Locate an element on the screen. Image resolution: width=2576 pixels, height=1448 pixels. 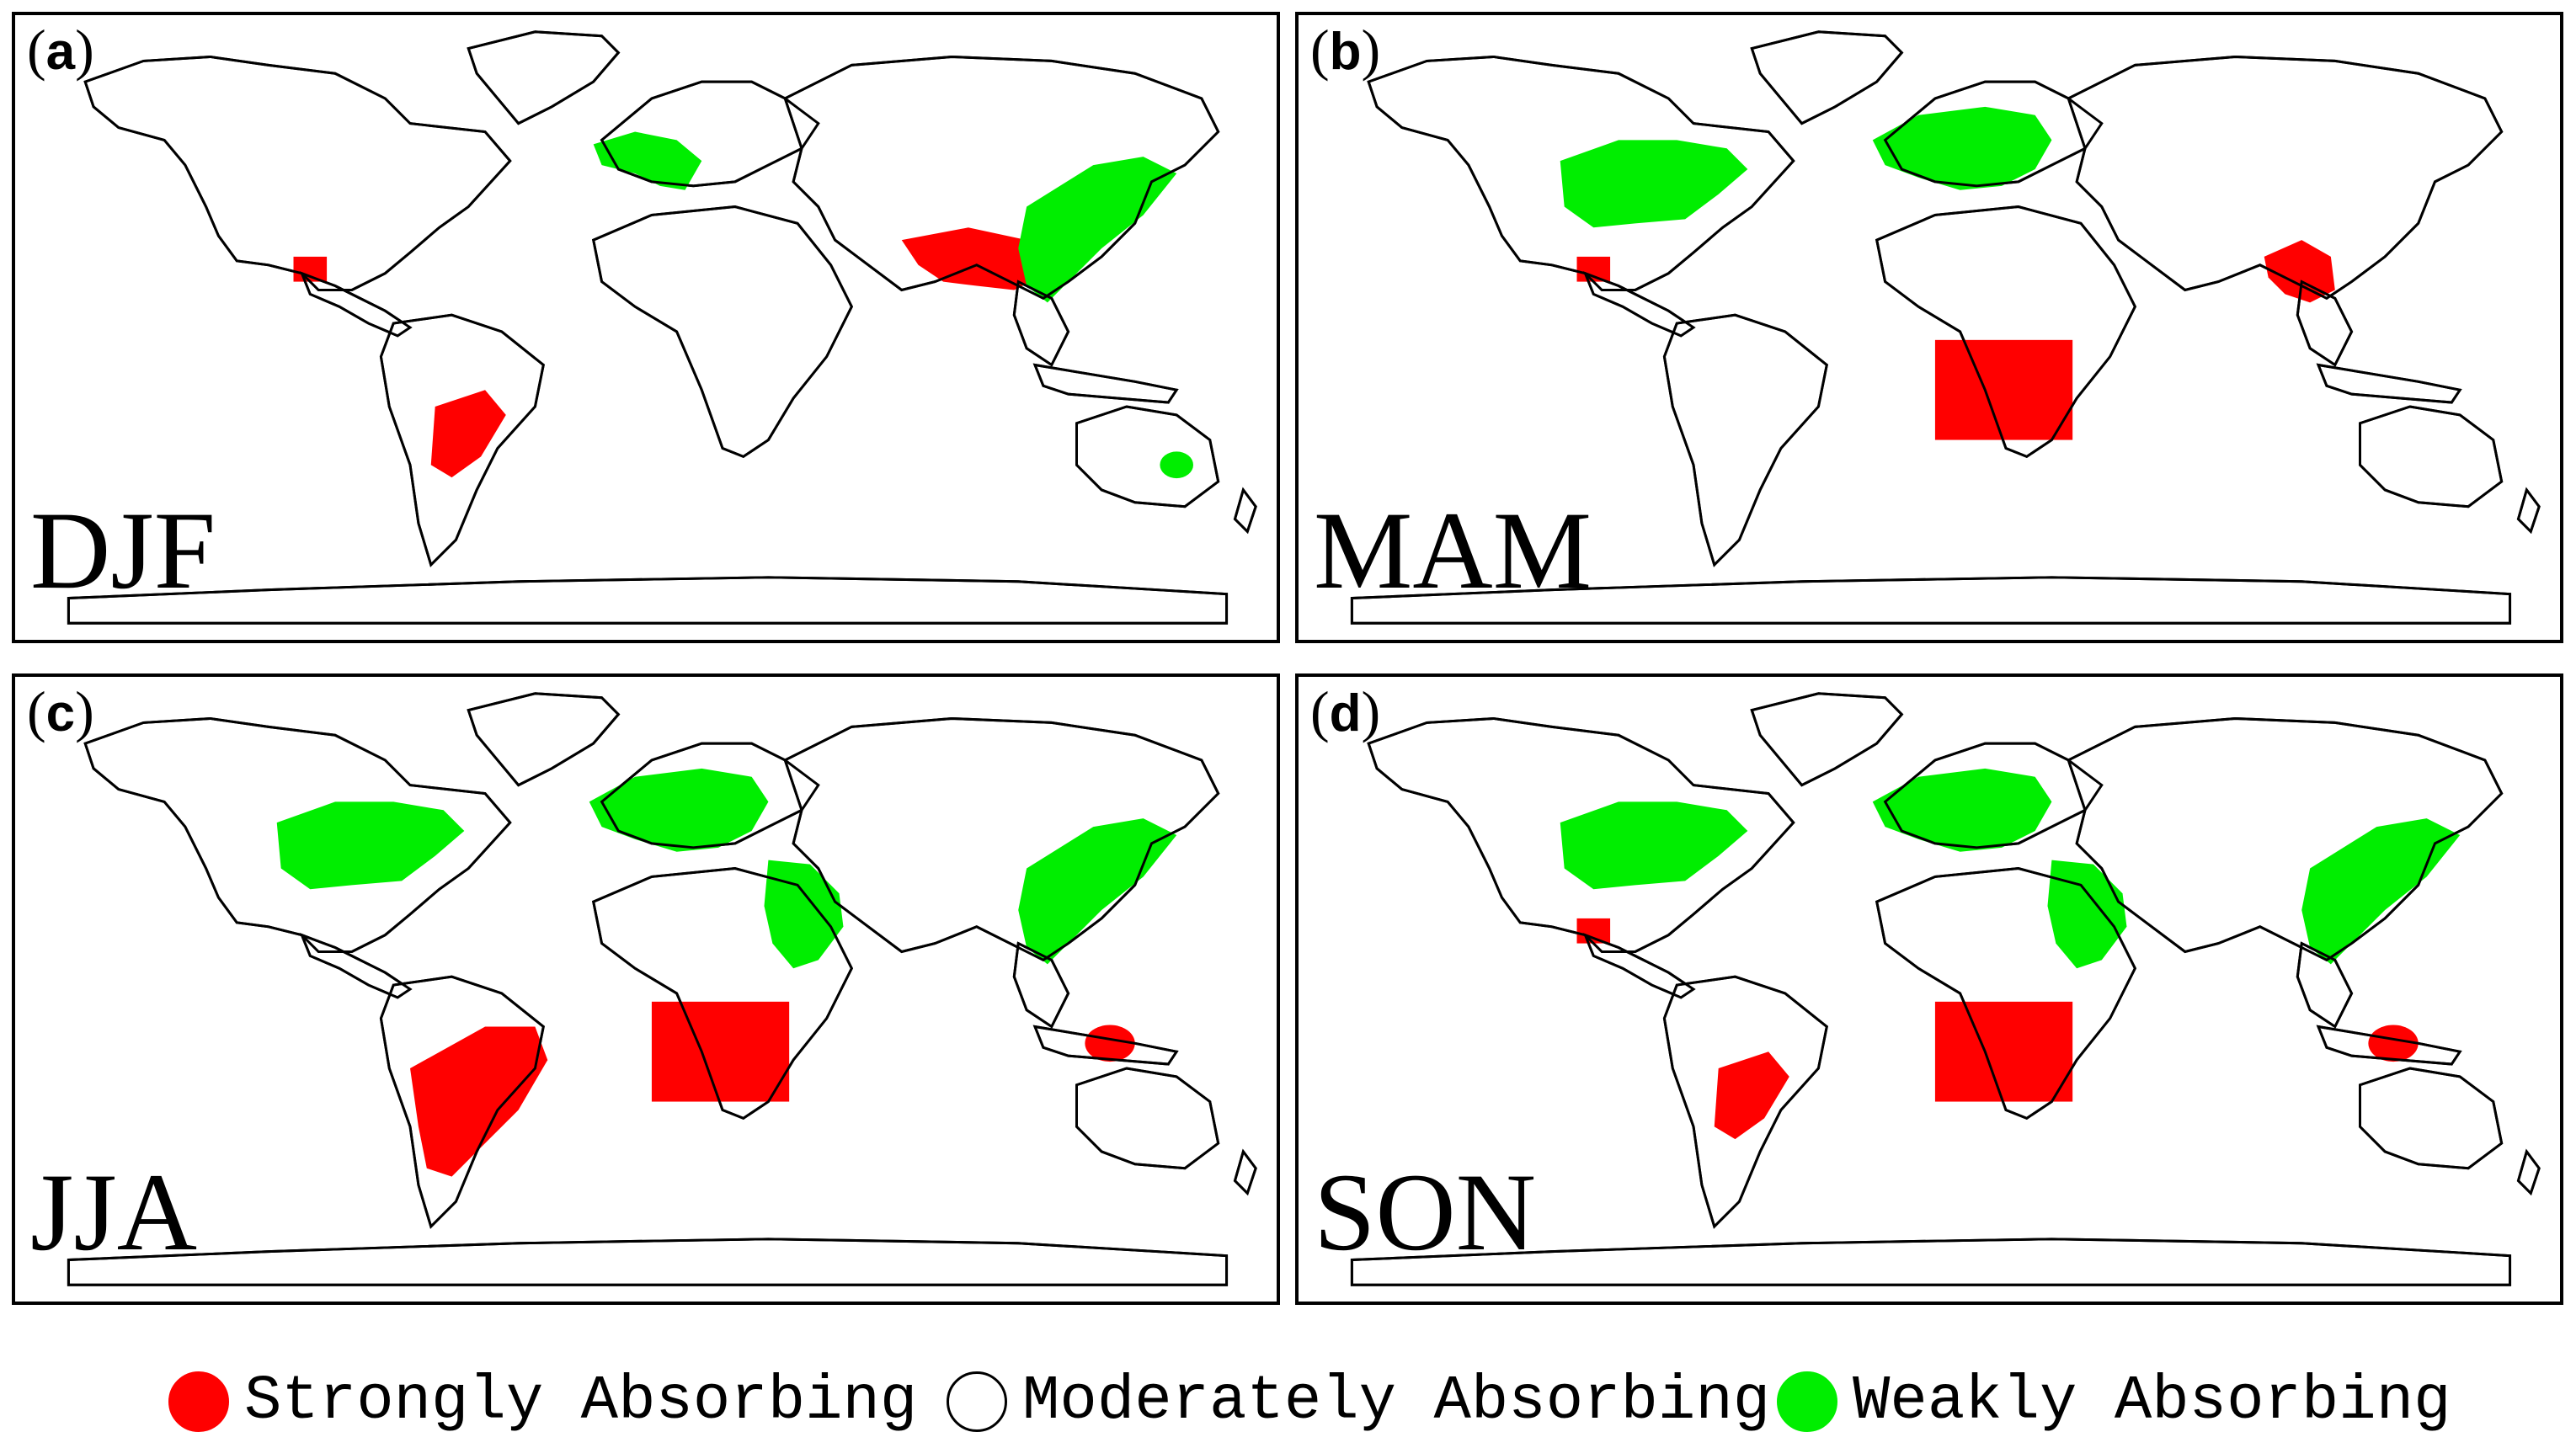
legend-label: Moderately Absorbing is located at coordinates (1396, 1401).